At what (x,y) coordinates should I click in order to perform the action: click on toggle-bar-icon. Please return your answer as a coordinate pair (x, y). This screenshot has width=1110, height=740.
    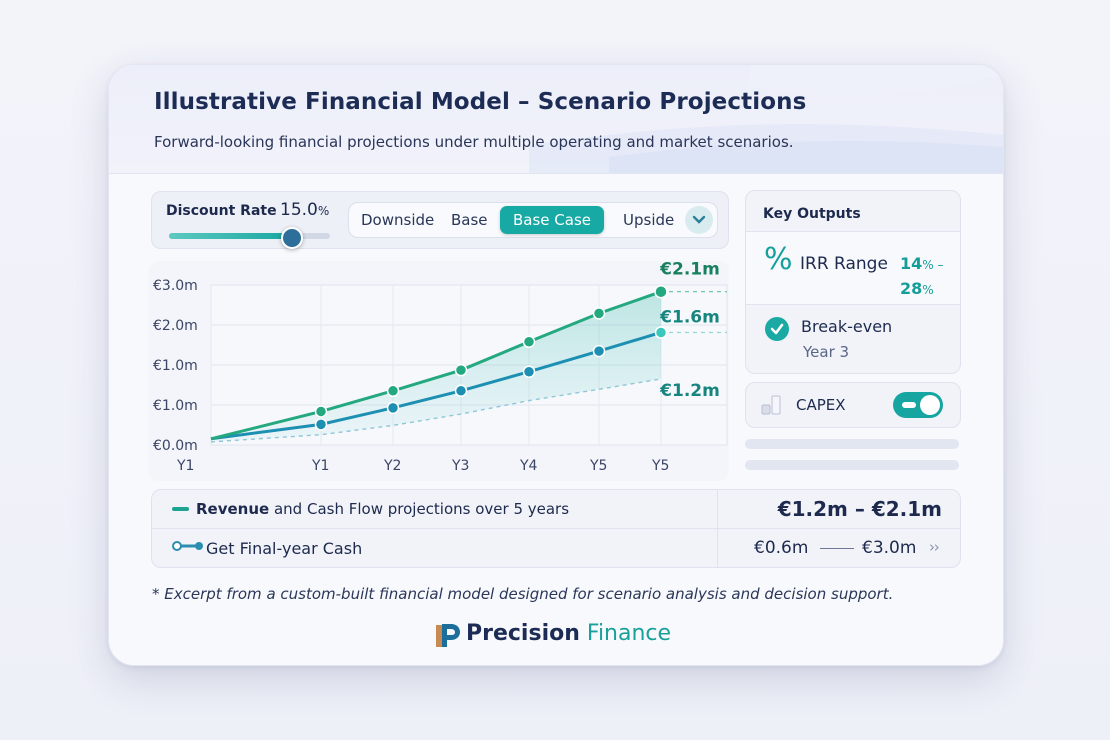
    Looking at the image, I should click on (909, 405).